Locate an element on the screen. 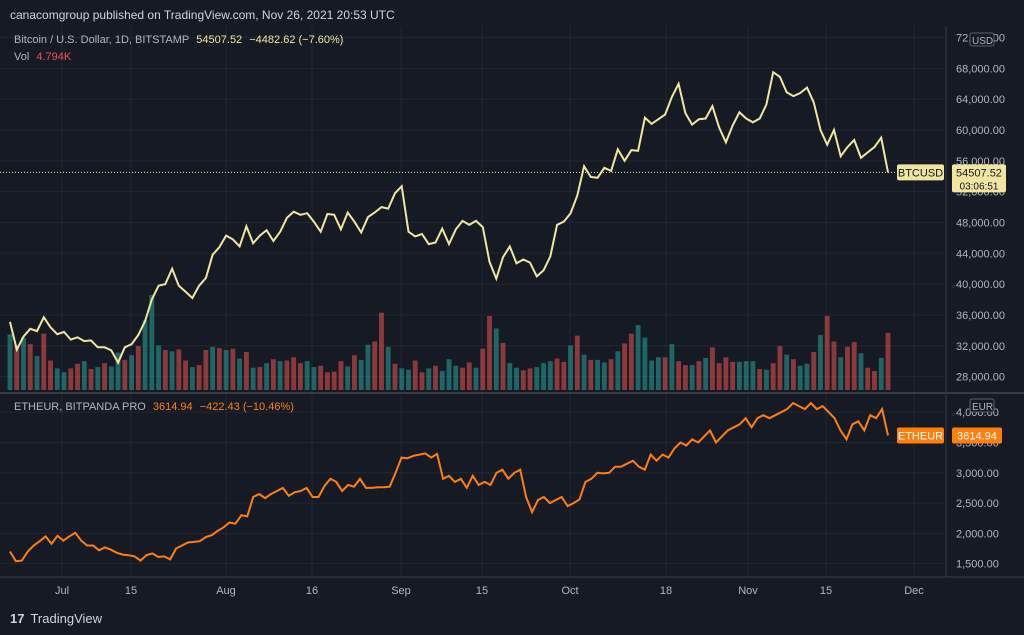 This screenshot has width=1024, height=635. btc-price-tag is located at coordinates (979, 178).